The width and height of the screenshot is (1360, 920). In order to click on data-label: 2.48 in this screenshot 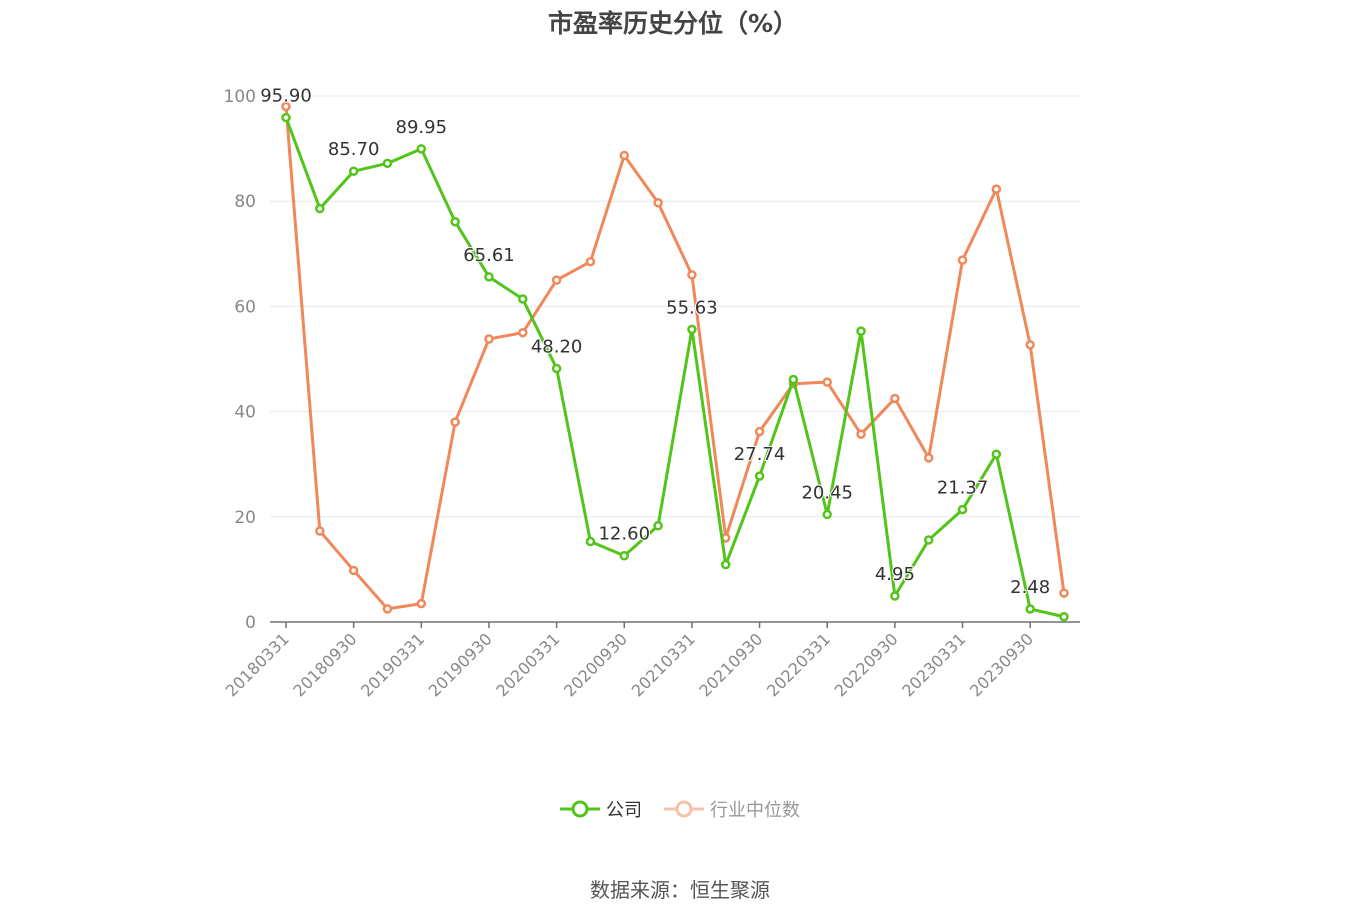, I will do `click(1030, 587)`.